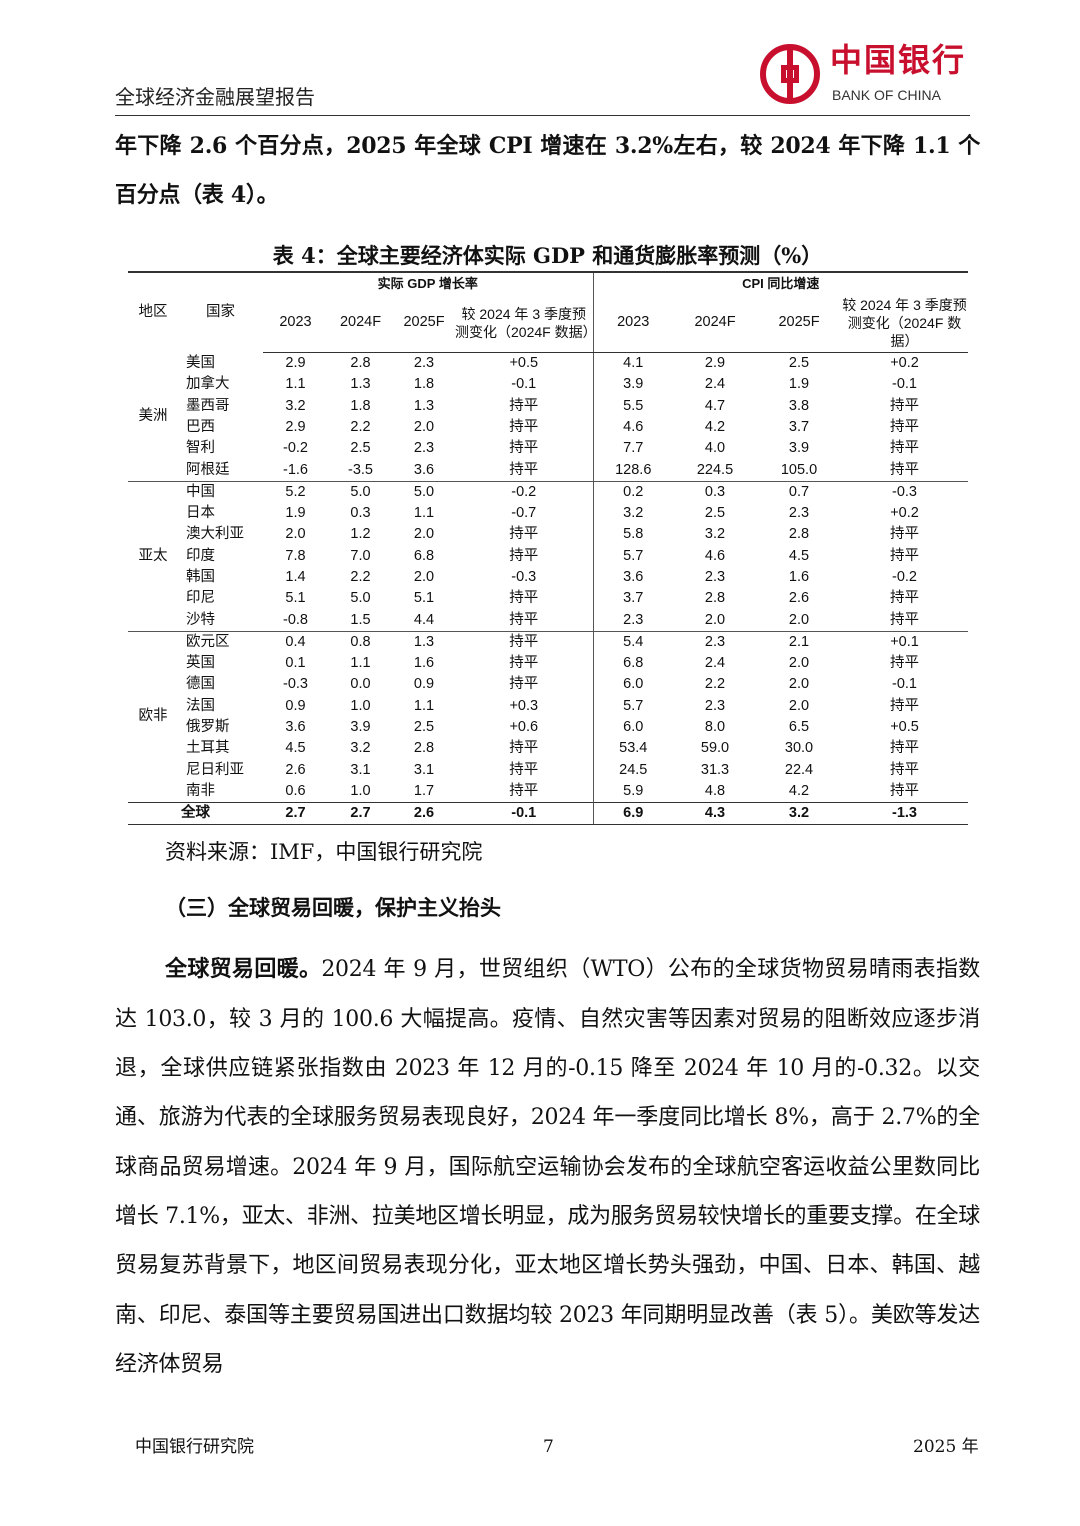 This screenshot has height=1526, width=1080. What do you see at coordinates (153, 556) in the screenshot?
I see `region-cell: 亚太` at bounding box center [153, 556].